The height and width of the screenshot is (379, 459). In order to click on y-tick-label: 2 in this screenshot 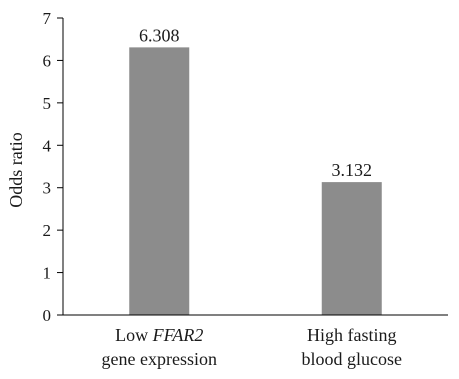, I will do `click(47, 230)`.